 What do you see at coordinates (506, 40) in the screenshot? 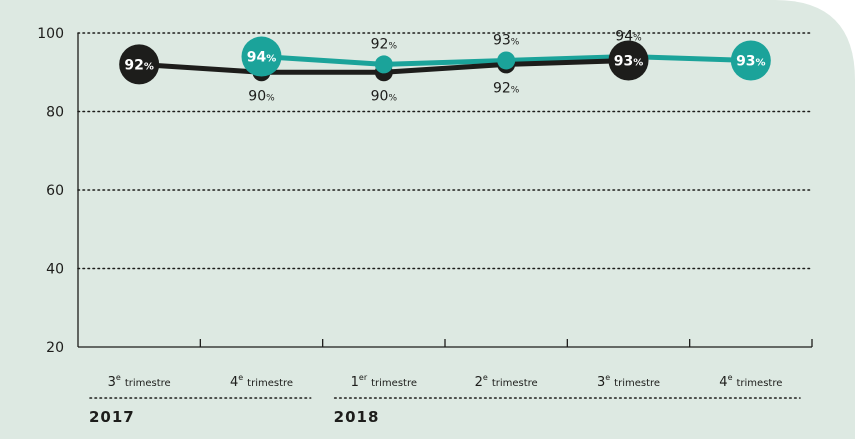
I see `data-label-teal: 93%` at bounding box center [506, 40].